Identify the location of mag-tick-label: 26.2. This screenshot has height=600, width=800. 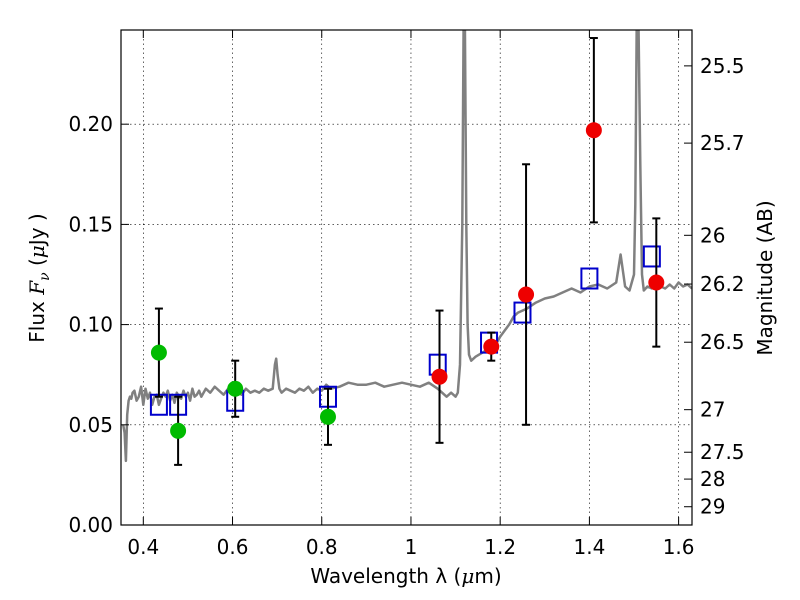
(722, 284).